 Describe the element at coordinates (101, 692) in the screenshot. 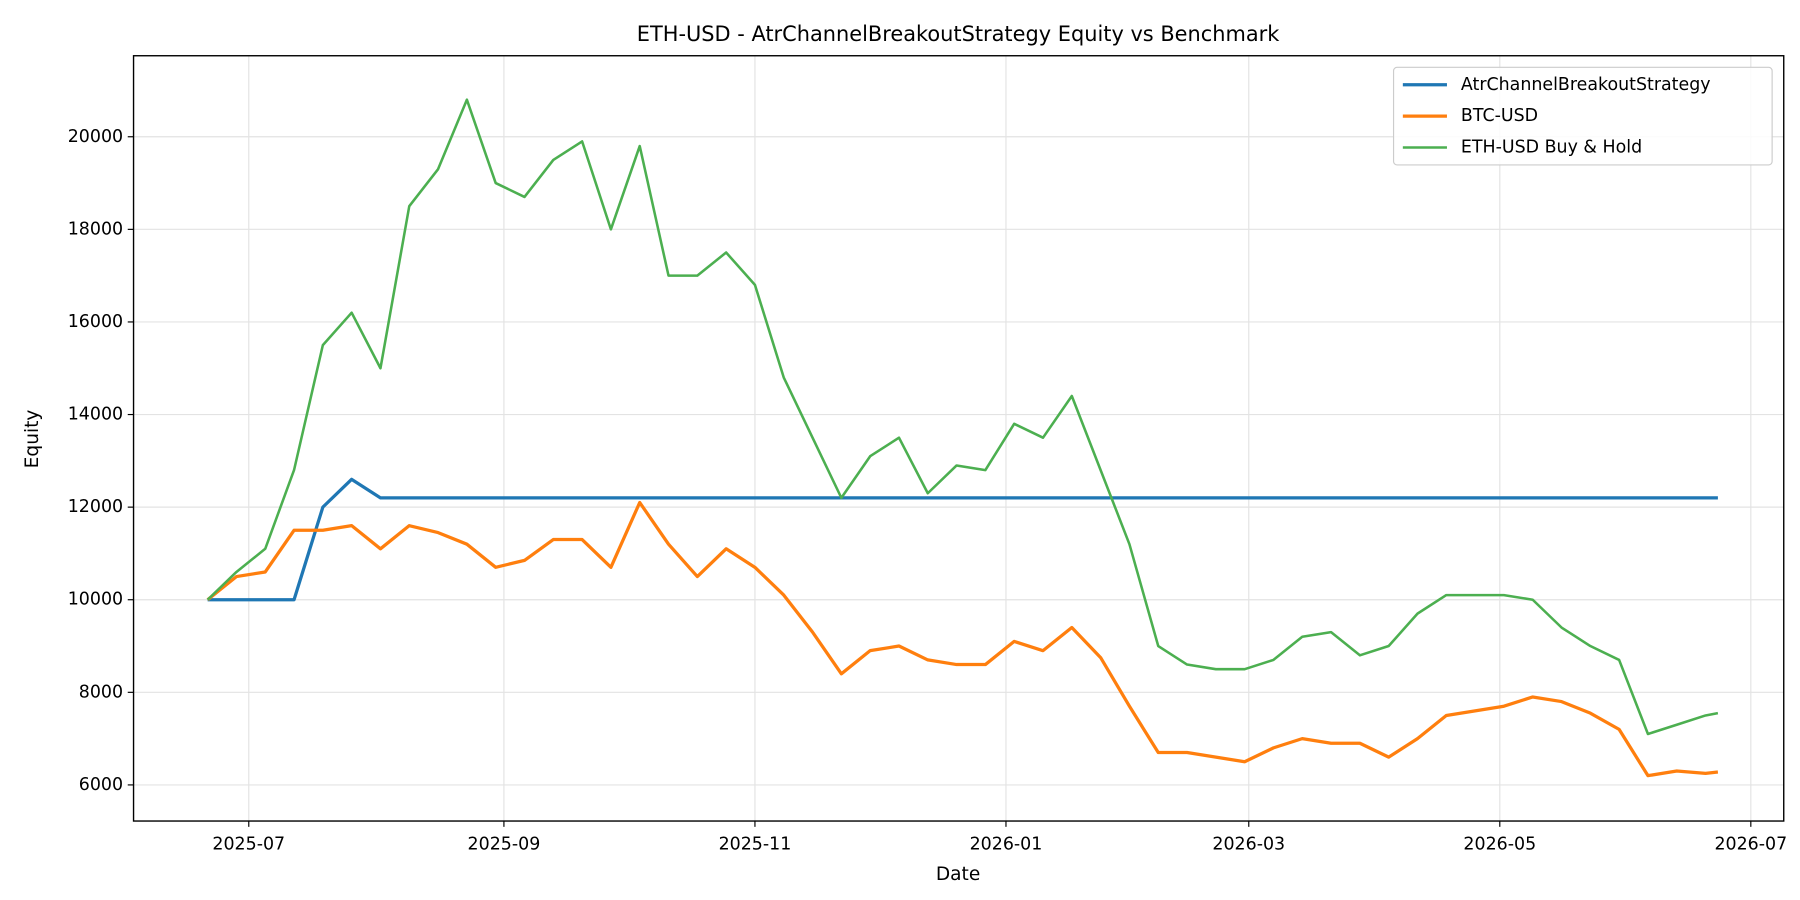

I see `y-tick-label: 8000` at that location.